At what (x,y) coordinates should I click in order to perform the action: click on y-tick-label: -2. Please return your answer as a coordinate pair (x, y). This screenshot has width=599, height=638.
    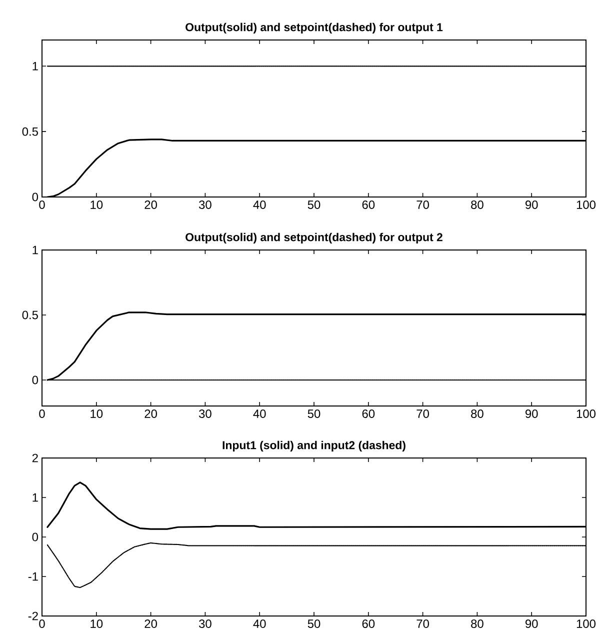
    Looking at the image, I should click on (33, 616).